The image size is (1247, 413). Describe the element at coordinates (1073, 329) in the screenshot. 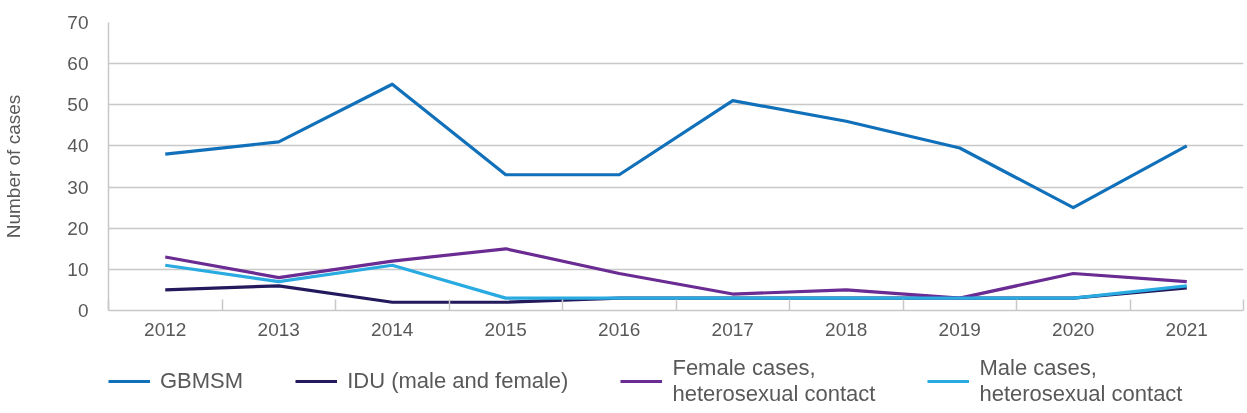

I see `x-tick-label: 2020` at that location.